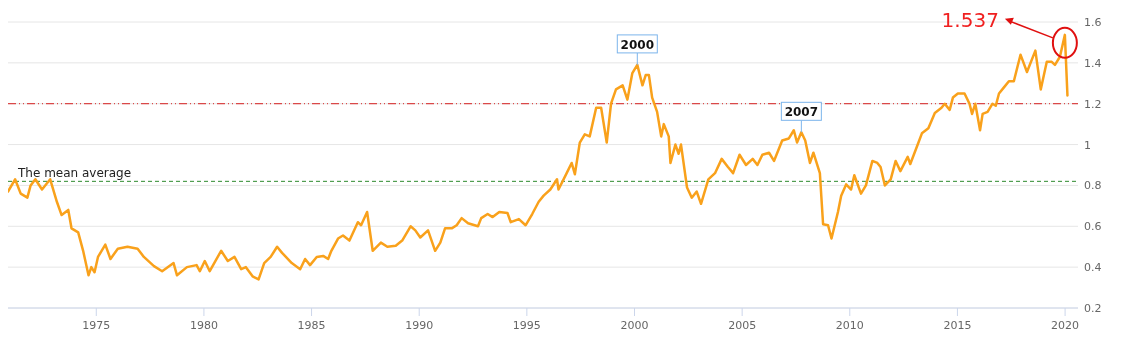 This screenshot has width=1126, height=344. I want to click on y-tick-label: 0.6, so click(1093, 227).